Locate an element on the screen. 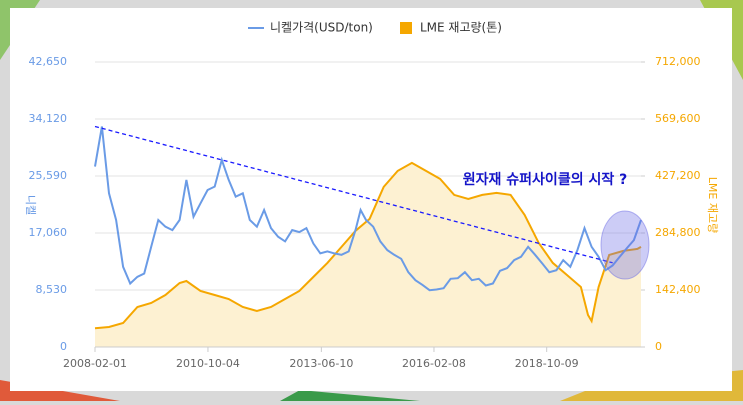  y2-tick-label: 712,000 is located at coordinates (678, 61).